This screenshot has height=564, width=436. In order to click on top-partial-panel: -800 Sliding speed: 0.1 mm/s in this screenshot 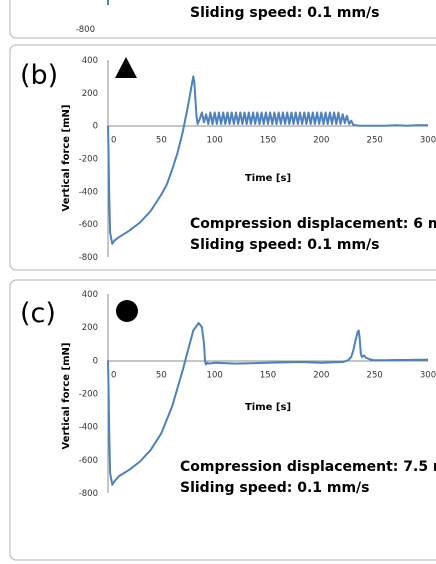, I will do `click(222, 19)`.